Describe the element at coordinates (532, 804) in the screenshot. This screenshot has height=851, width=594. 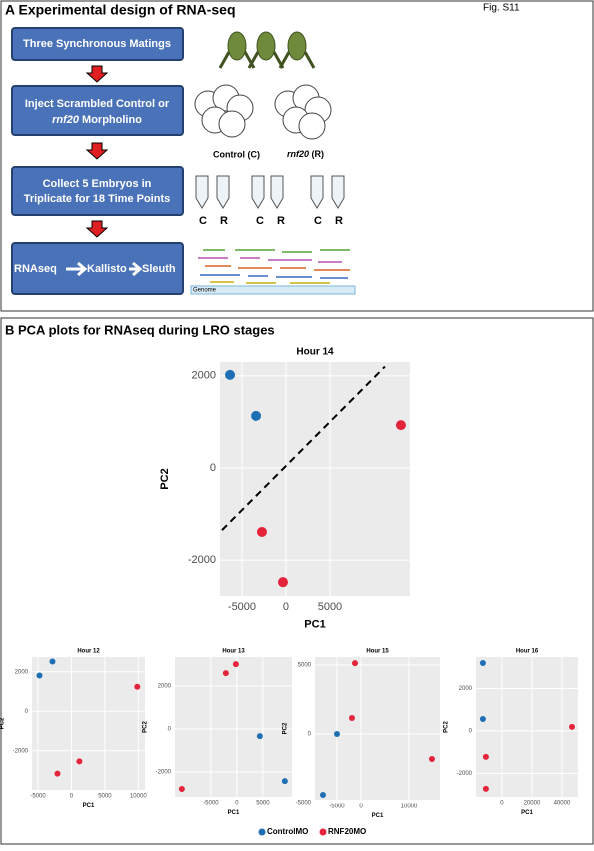
I see `x-tick-label: 20000` at that location.